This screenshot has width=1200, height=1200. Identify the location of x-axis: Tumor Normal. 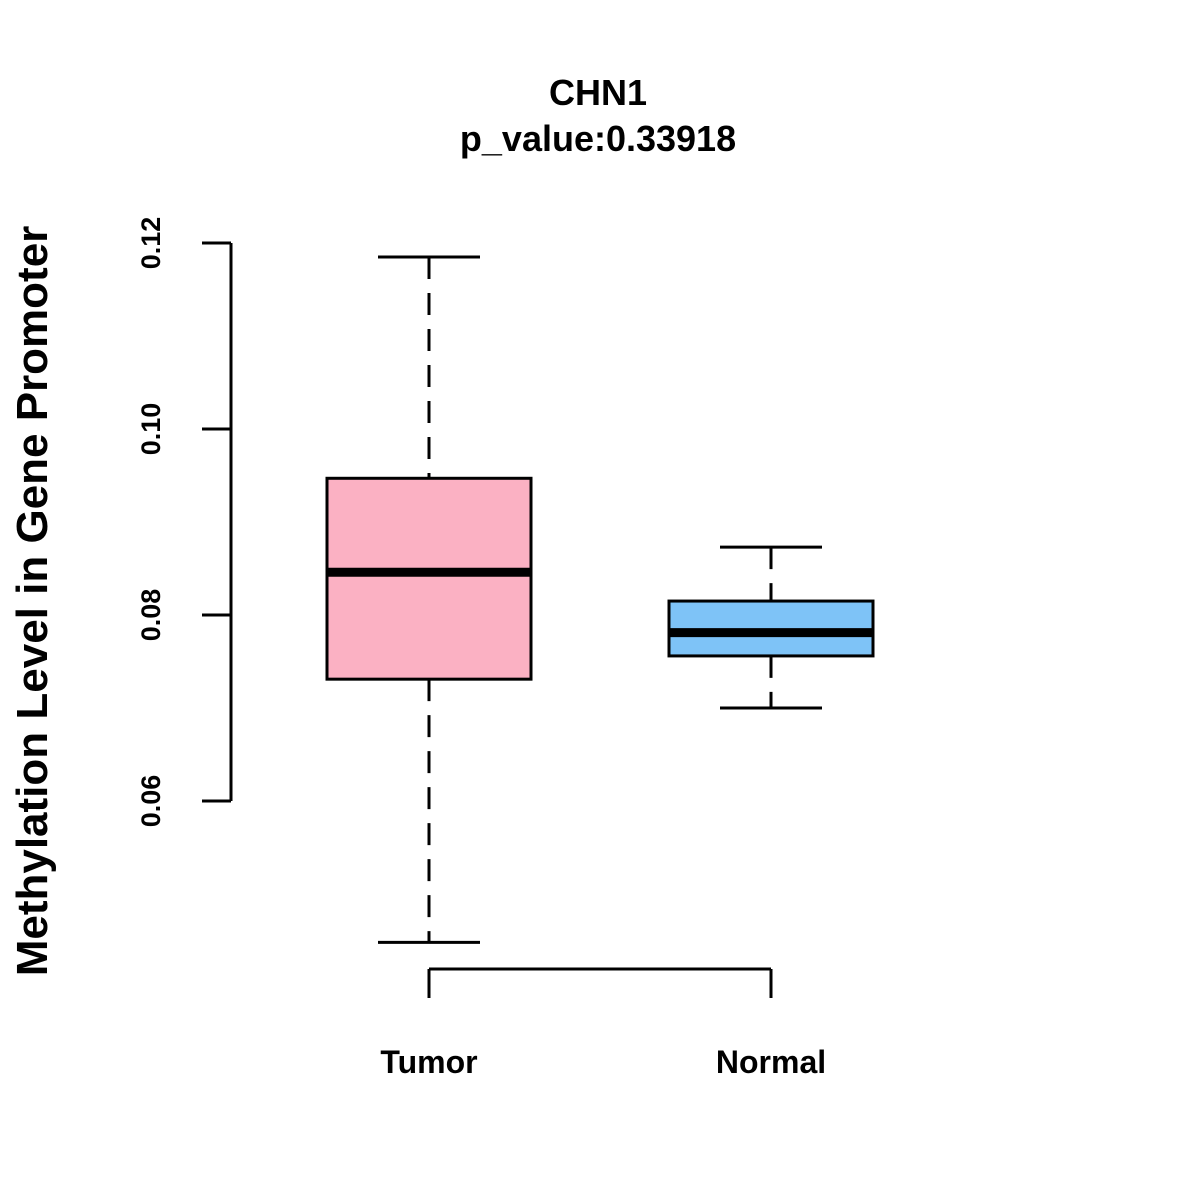
(603, 1023).